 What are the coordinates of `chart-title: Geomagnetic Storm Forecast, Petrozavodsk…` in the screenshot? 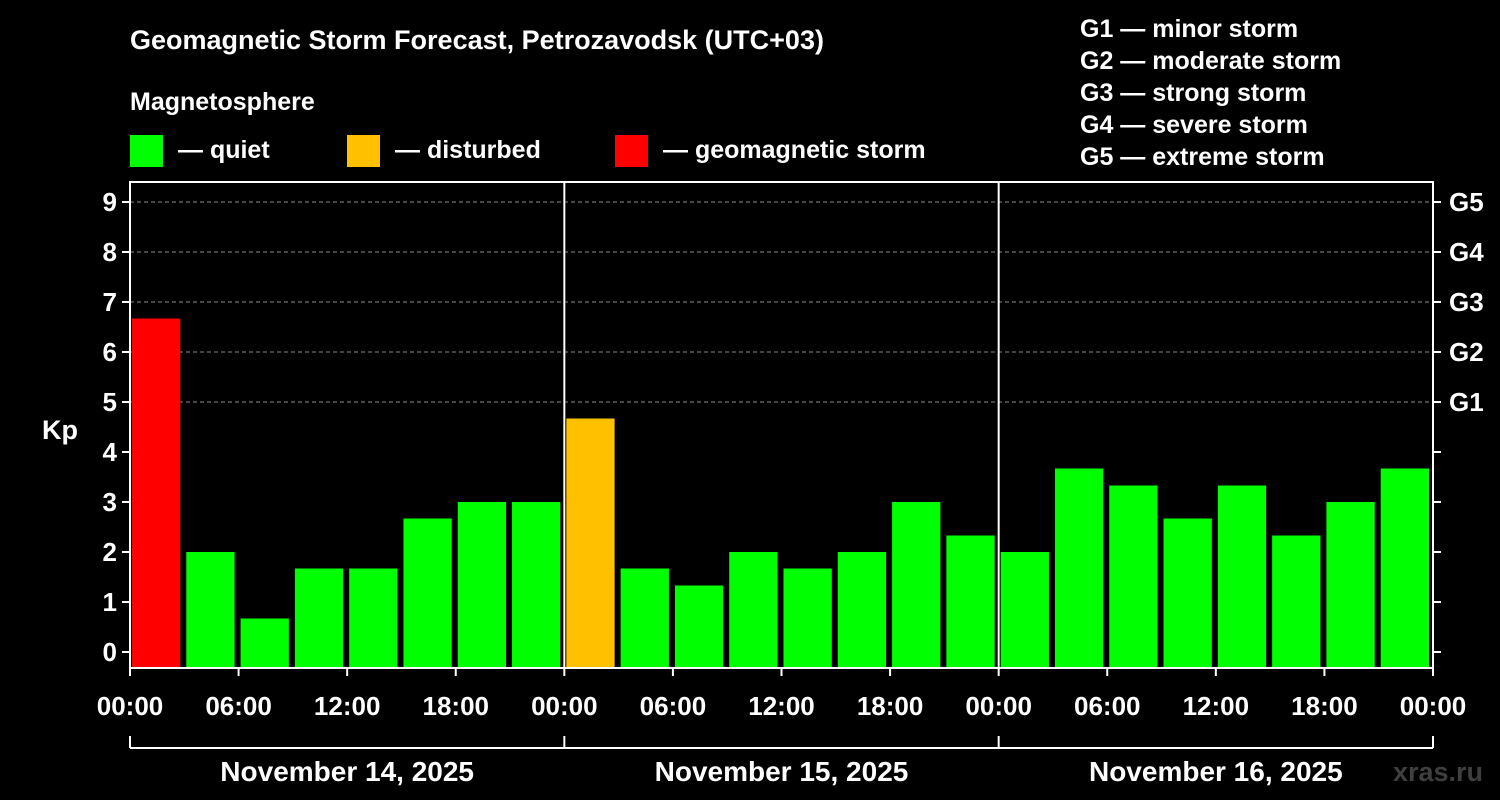 It's located at (477, 40).